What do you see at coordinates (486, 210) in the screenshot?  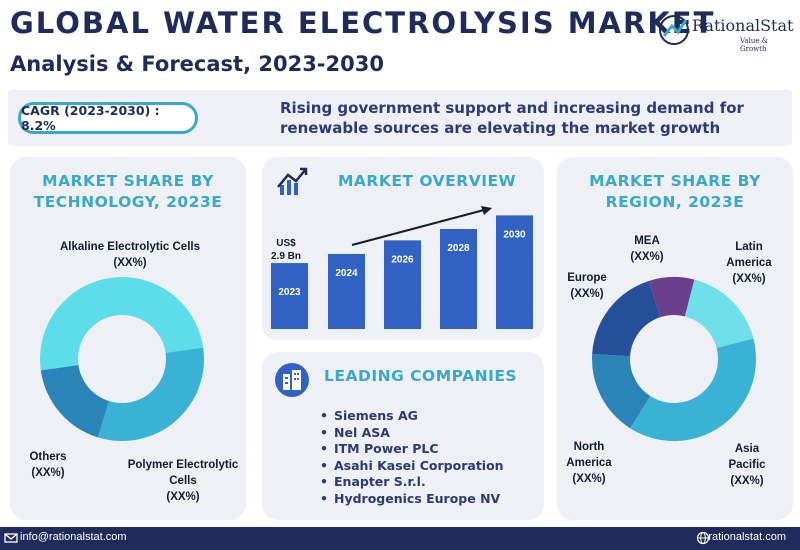 I see `trend-arrow-head-icon` at bounding box center [486, 210].